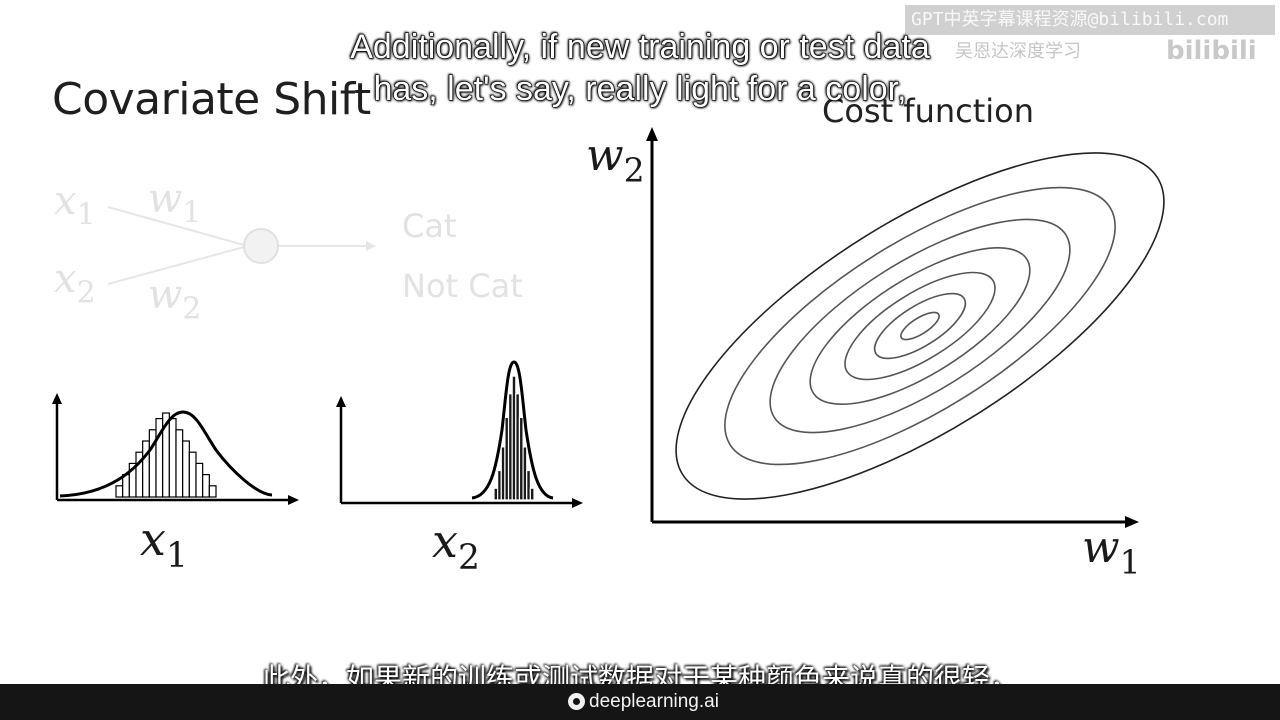 Image resolution: width=1280 pixels, height=720 pixels. What do you see at coordinates (652, 134) in the screenshot?
I see `contour-y-arrowhead` at bounding box center [652, 134].